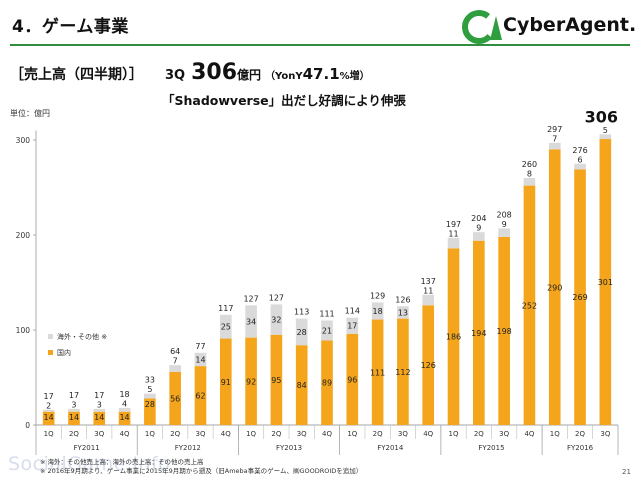 The width and height of the screenshot is (640, 480). Describe the element at coordinates (326, 314) in the screenshot. I see `data-label-total: 111` at that location.